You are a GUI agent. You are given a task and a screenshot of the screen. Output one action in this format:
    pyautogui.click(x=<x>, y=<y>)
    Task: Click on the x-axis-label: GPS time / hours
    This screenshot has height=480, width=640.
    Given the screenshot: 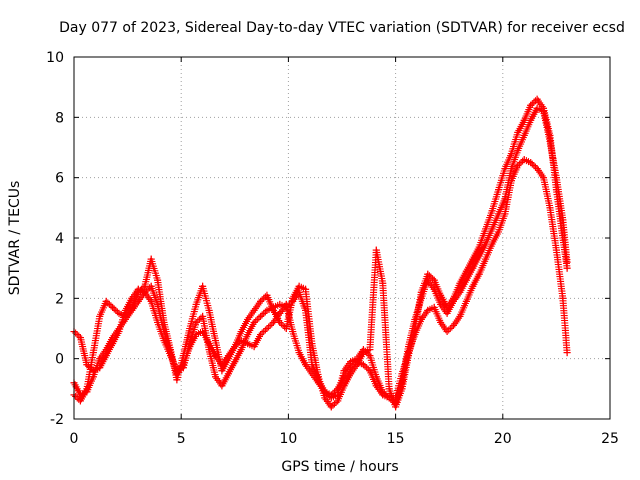 What is the action you would take?
    pyautogui.click(x=339, y=467)
    